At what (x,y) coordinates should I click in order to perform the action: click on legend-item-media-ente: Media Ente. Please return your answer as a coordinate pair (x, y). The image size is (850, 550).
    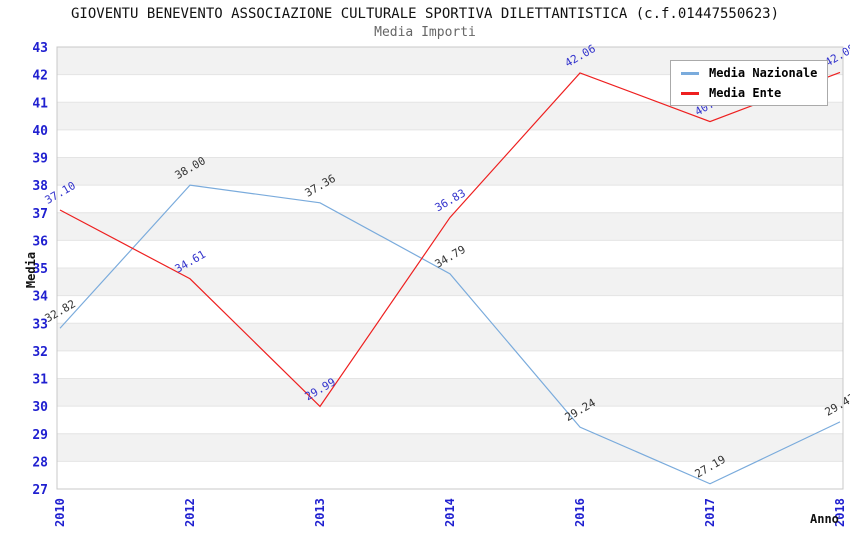
    Looking at the image, I should click on (749, 93).